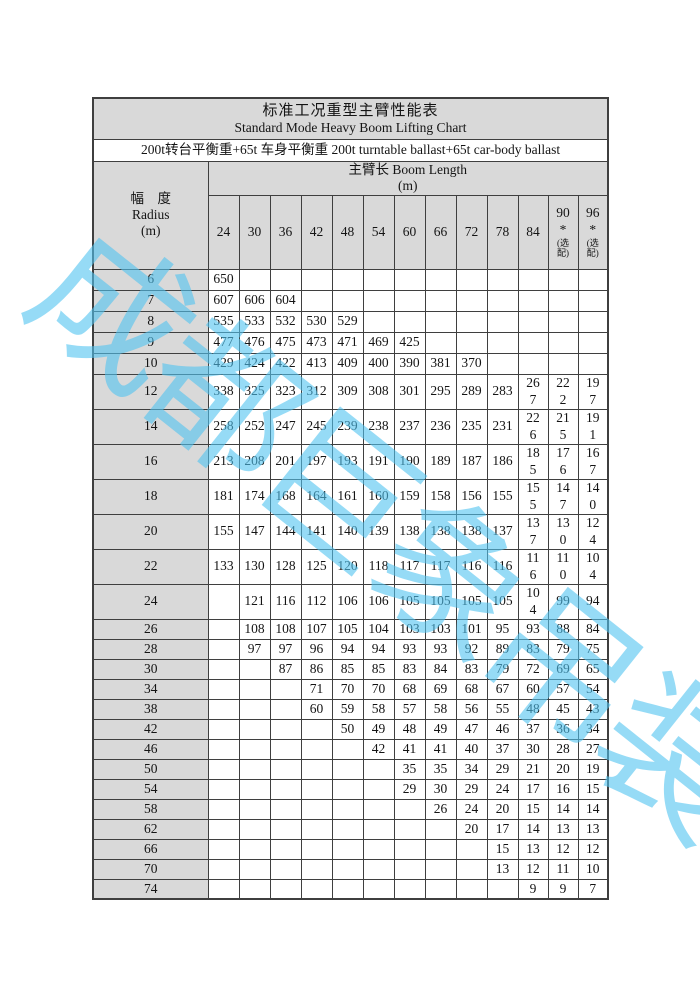 The image size is (700, 989). Describe the element at coordinates (347, 649) in the screenshot. I see `load-capacity-cell: 94` at that location.